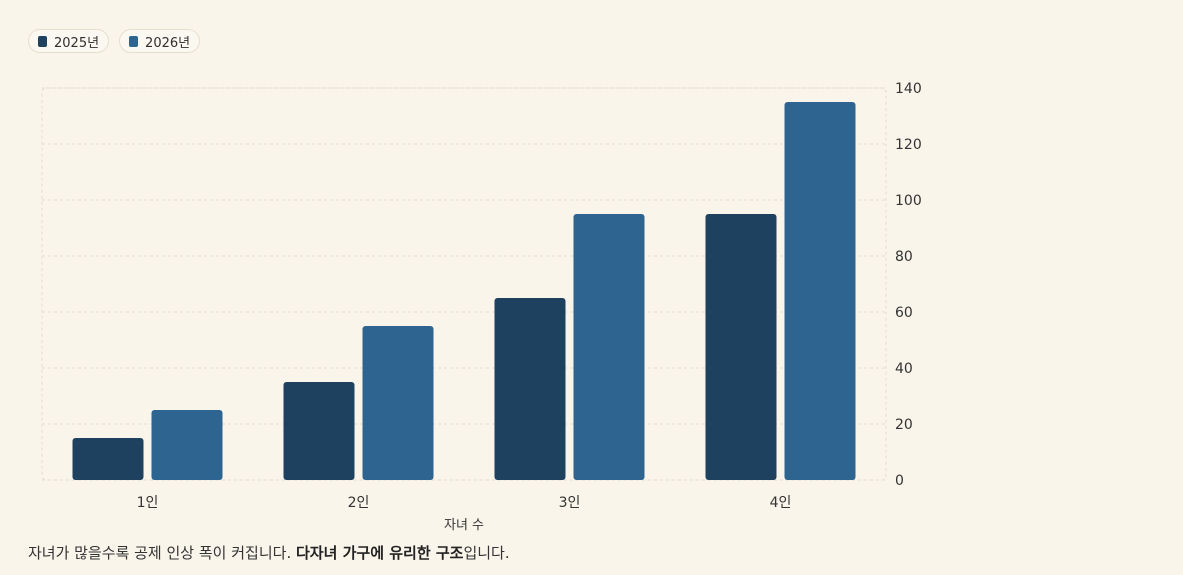  I want to click on y-tick-label: 0, so click(899, 481).